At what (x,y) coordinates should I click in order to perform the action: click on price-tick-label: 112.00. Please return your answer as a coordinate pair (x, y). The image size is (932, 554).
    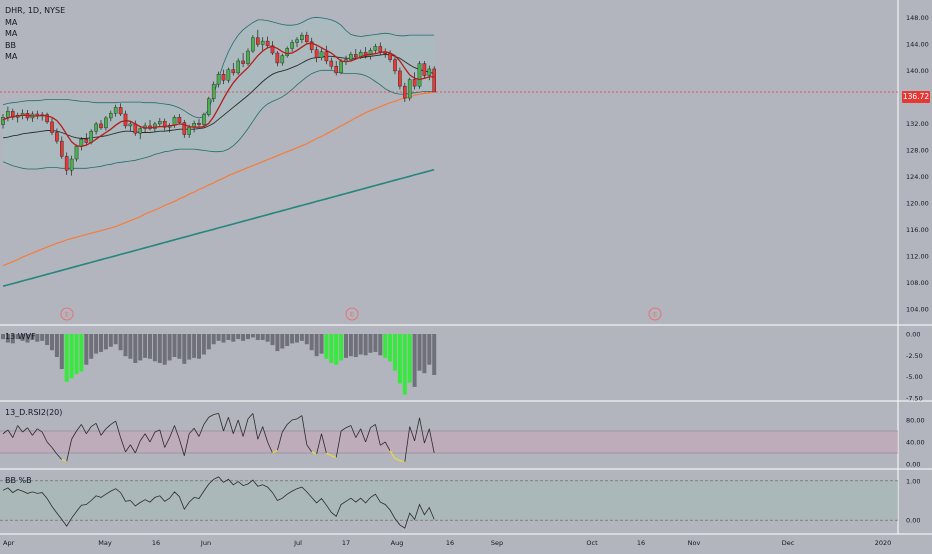
    Looking at the image, I should click on (917, 256).